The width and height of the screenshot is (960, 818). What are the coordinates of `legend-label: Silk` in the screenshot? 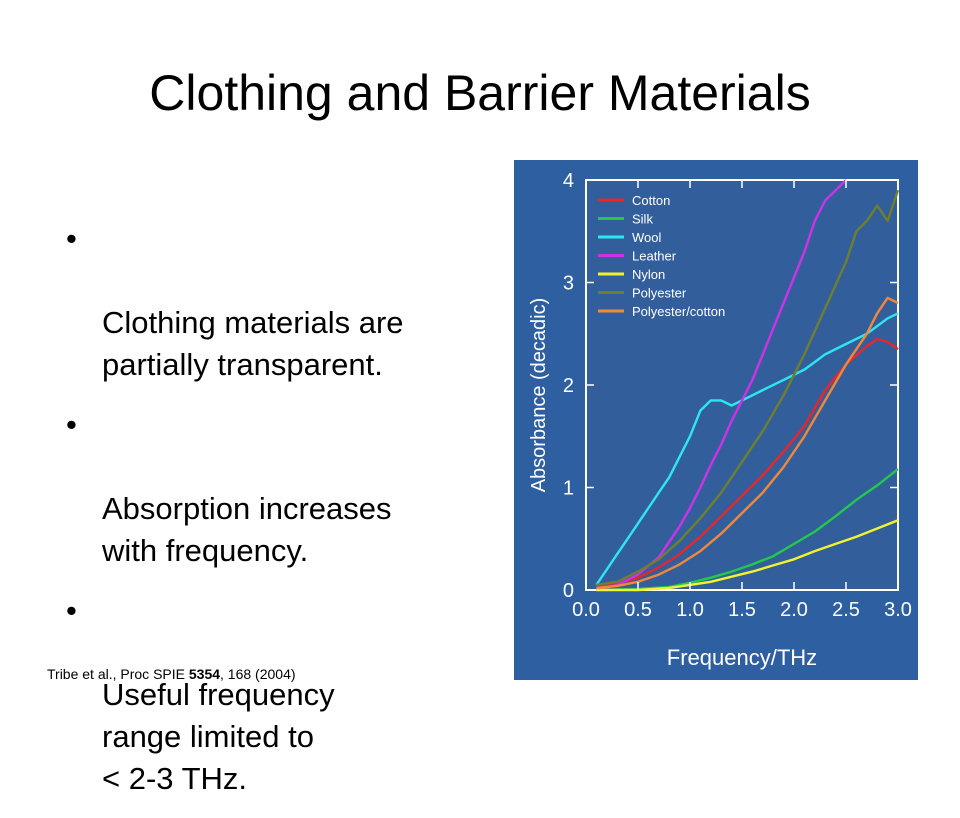 It's located at (642, 219).